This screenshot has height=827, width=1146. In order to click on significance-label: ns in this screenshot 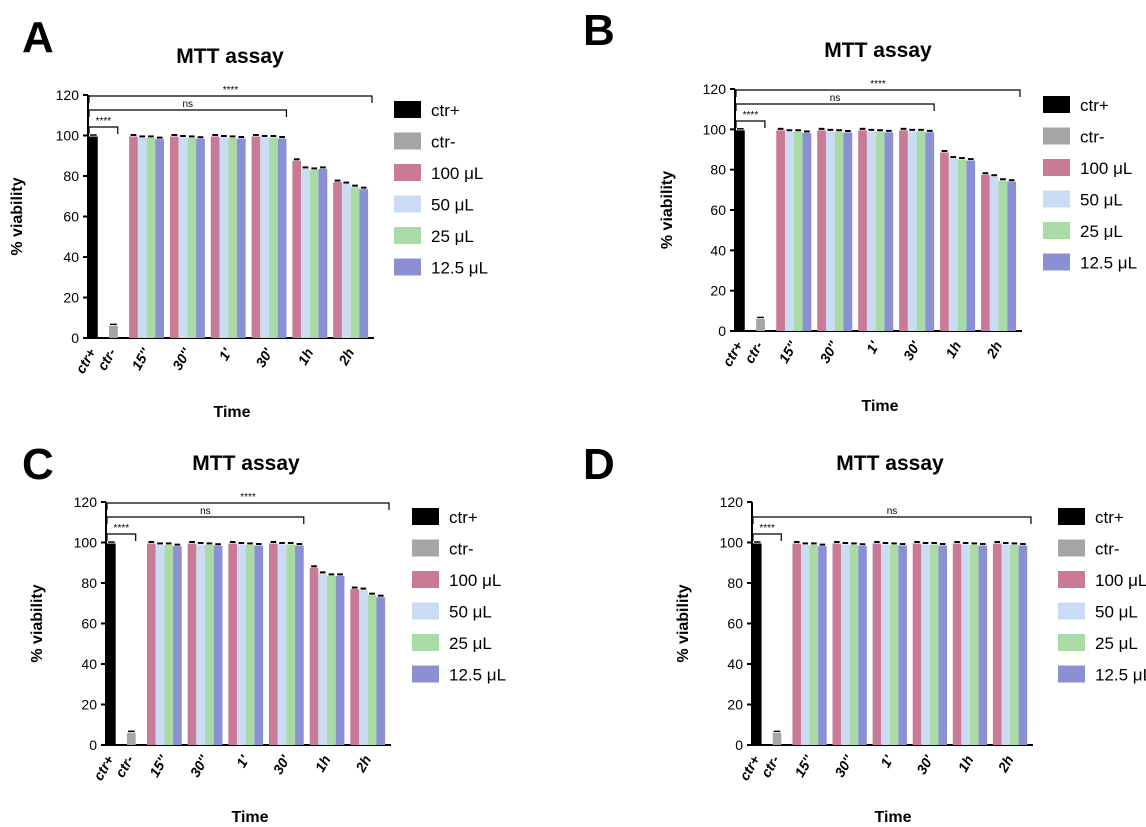, I will do `click(187, 104)`.